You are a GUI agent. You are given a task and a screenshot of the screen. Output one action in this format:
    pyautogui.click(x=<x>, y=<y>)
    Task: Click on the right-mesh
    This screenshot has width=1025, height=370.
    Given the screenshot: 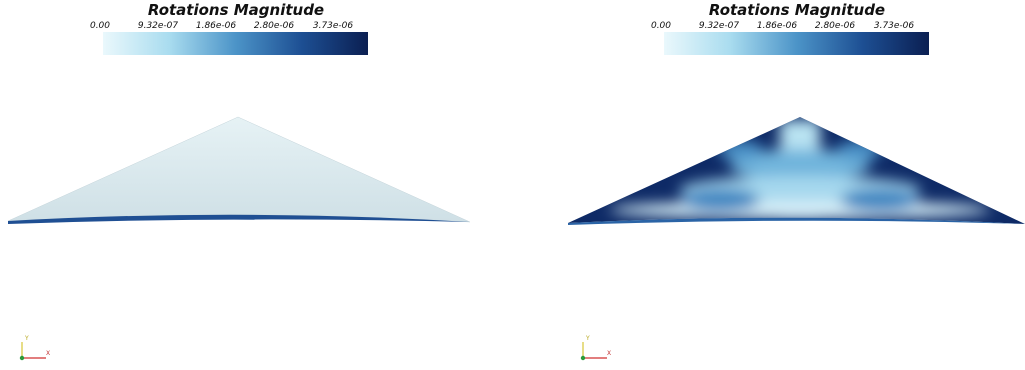 What is the action you would take?
    pyautogui.click(x=796, y=171)
    